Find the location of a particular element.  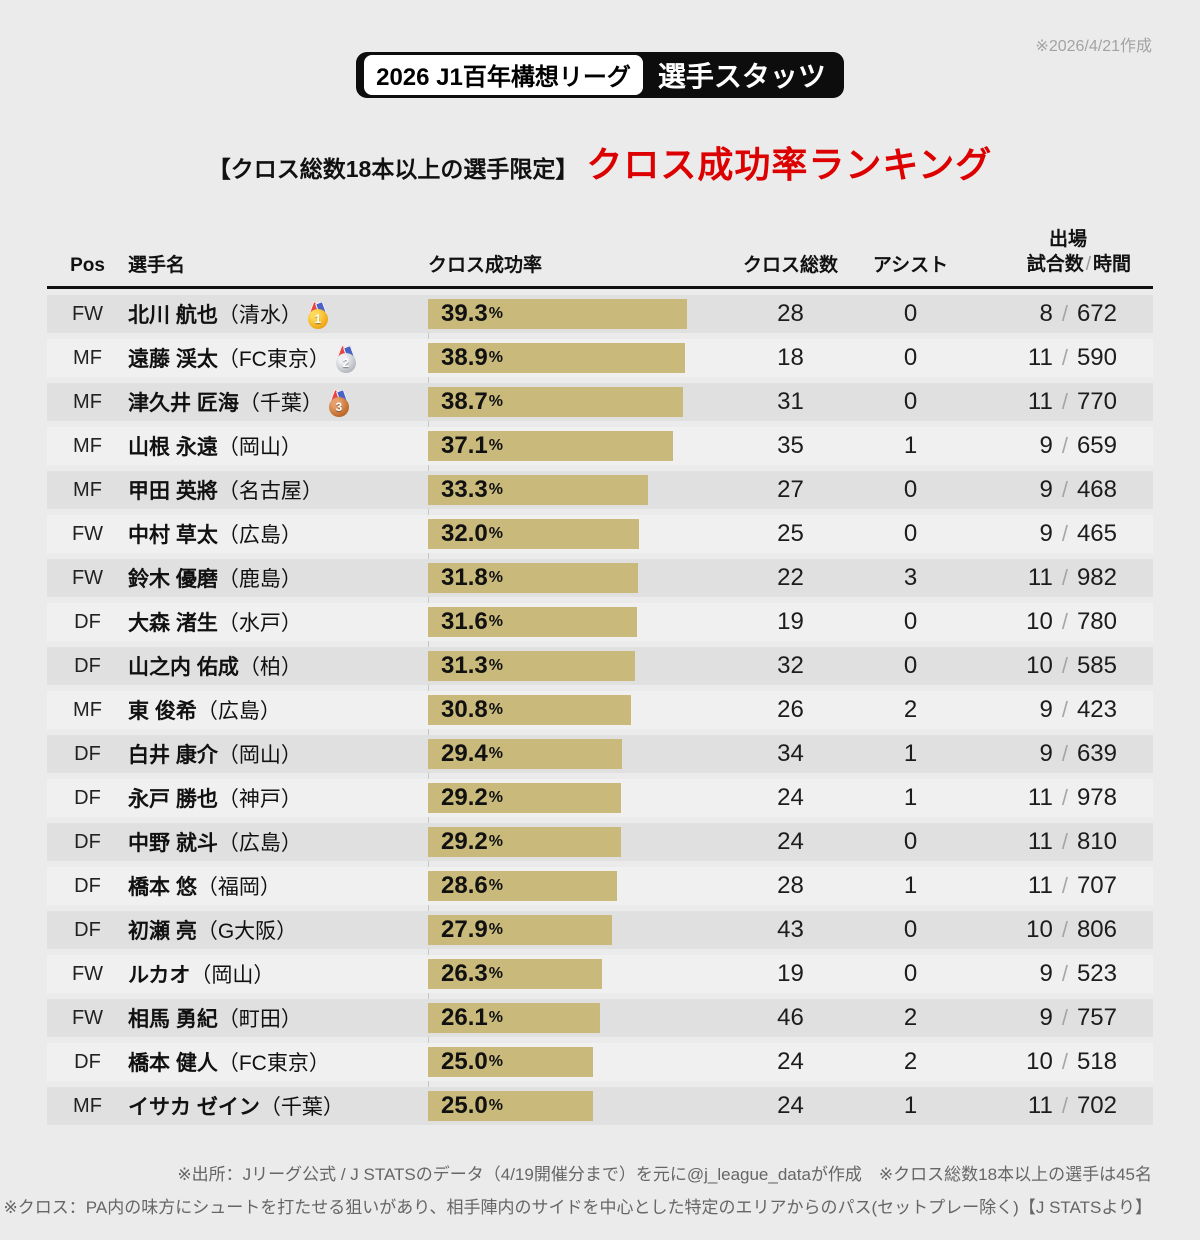

table-row: MF 山根 永遠 （岡山） 37.1% 35 1 9 / 659 is located at coordinates (600, 446).